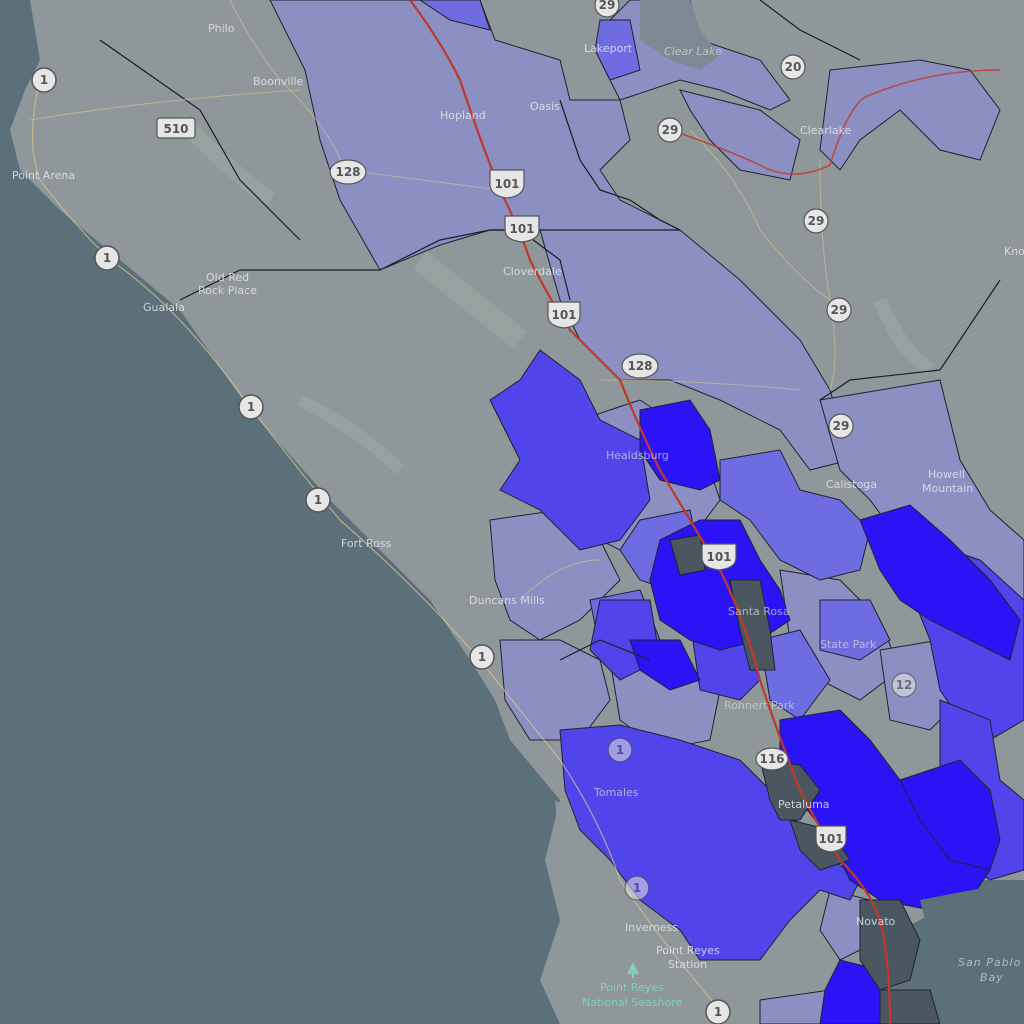  Describe the element at coordinates (851, 484) in the screenshot. I see `place-calistoga: Calistoga` at that location.